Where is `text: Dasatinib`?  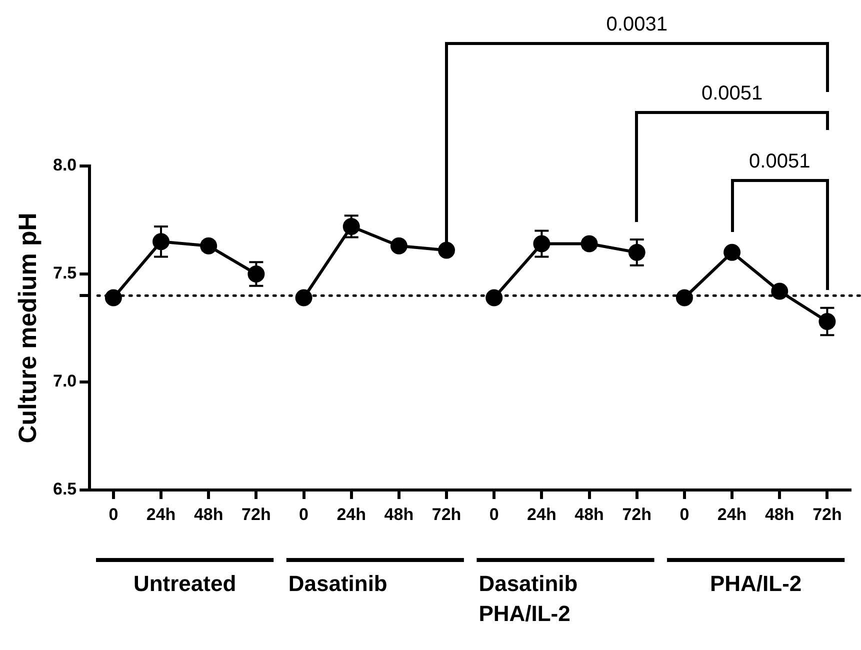 text: Dasatinib is located at coordinates (338, 583).